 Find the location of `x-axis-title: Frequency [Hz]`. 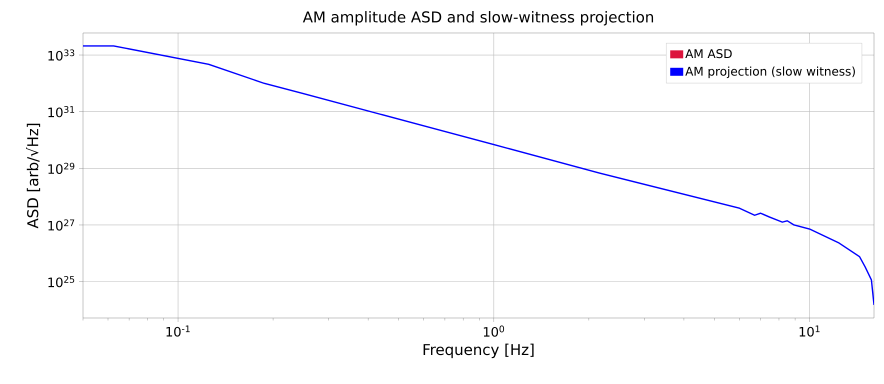

x-axis-title: Frequency [Hz] is located at coordinates (479, 351).